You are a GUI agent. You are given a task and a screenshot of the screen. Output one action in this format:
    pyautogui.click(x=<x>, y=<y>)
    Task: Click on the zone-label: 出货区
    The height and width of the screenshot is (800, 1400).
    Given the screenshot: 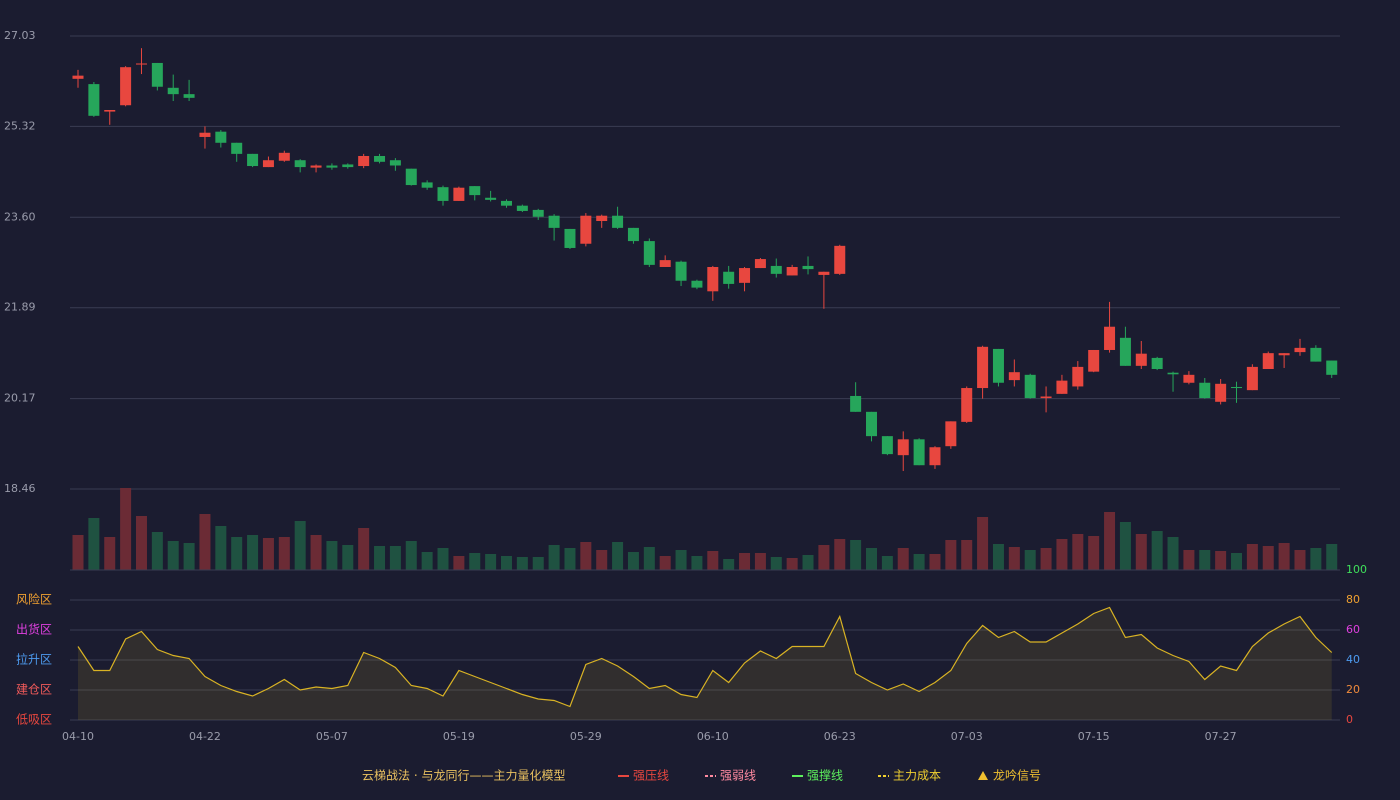 What is the action you would take?
    pyautogui.click(x=34, y=629)
    